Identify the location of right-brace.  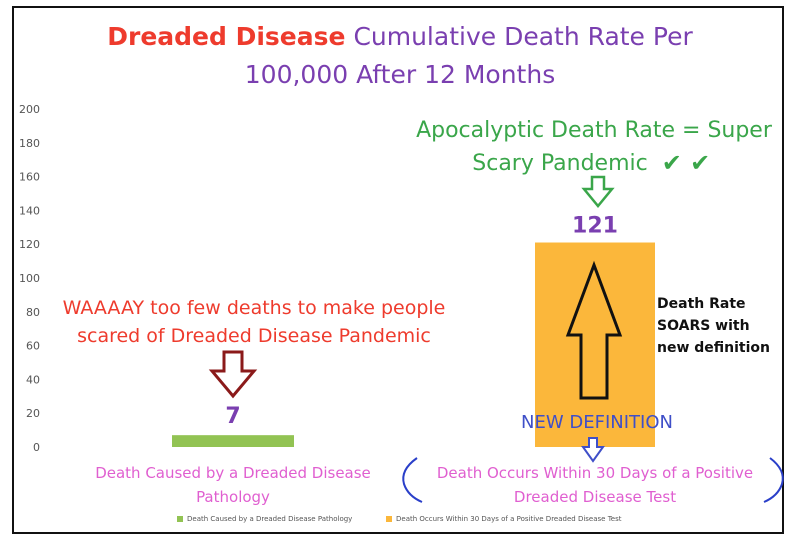
(773, 480).